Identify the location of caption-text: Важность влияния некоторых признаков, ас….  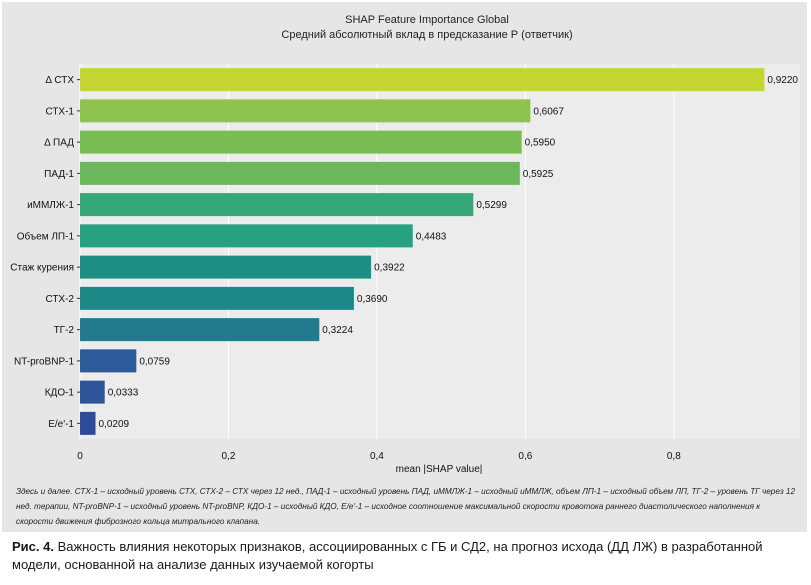
(387, 555).